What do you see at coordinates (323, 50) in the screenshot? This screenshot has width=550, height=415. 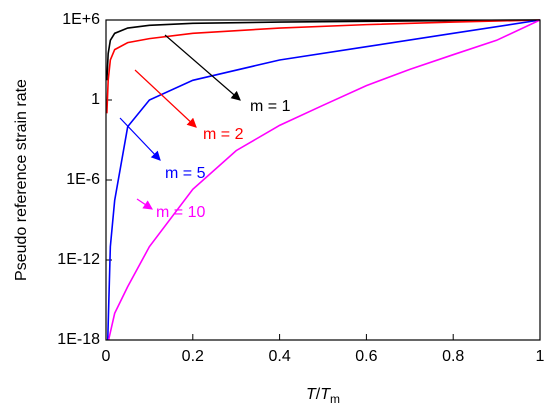 I see `series-line` at bounding box center [323, 50].